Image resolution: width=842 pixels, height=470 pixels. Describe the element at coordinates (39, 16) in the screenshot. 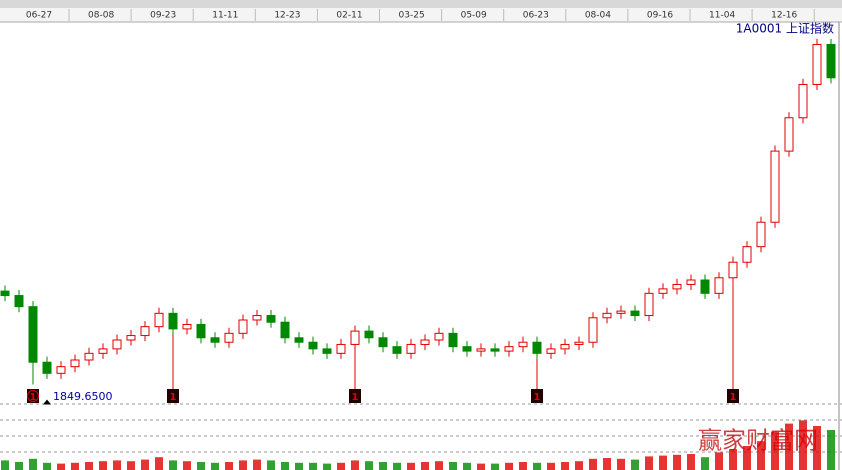

I see `date-label: 06-27` at that location.